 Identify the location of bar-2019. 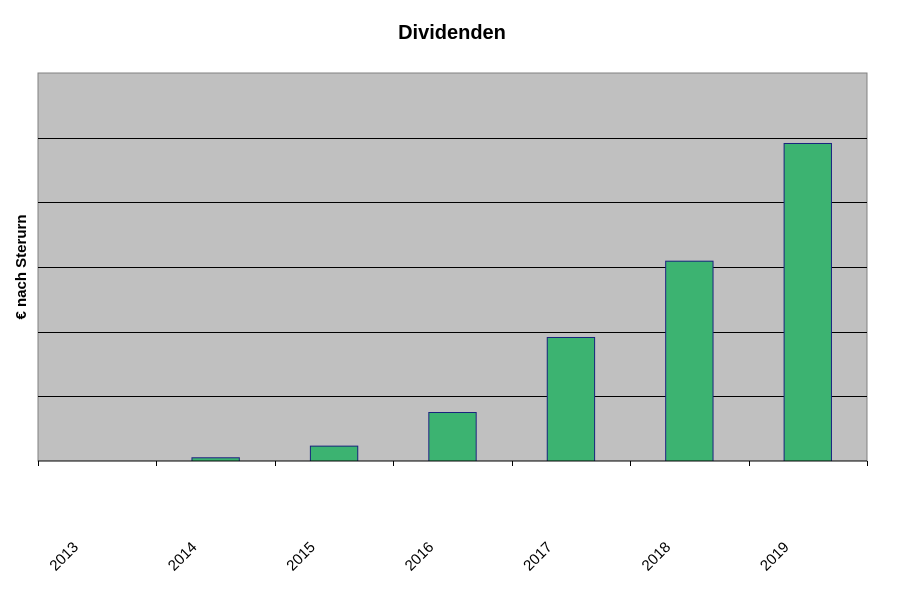
(807, 302).